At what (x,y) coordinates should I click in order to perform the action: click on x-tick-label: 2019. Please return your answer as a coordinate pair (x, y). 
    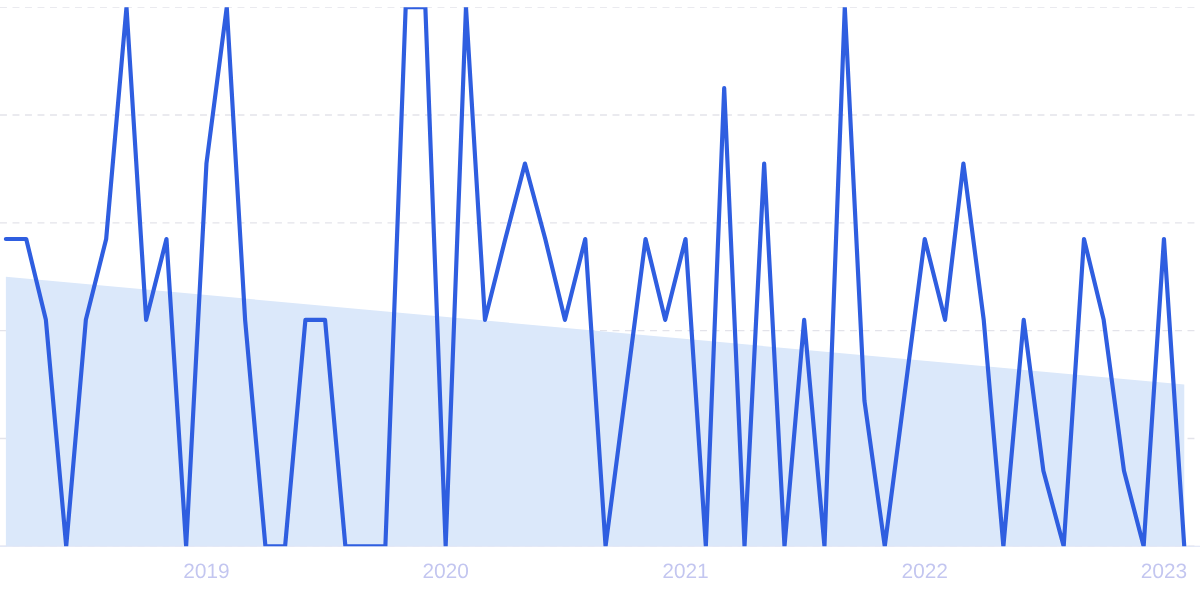
    Looking at the image, I should click on (206, 571).